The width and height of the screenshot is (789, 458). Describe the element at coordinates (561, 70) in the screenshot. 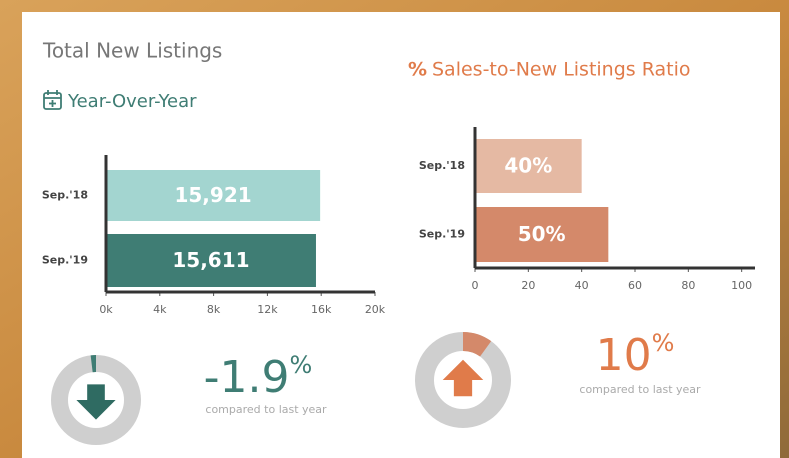

I see `title: Sales-to-New Listings Ratio` at that location.